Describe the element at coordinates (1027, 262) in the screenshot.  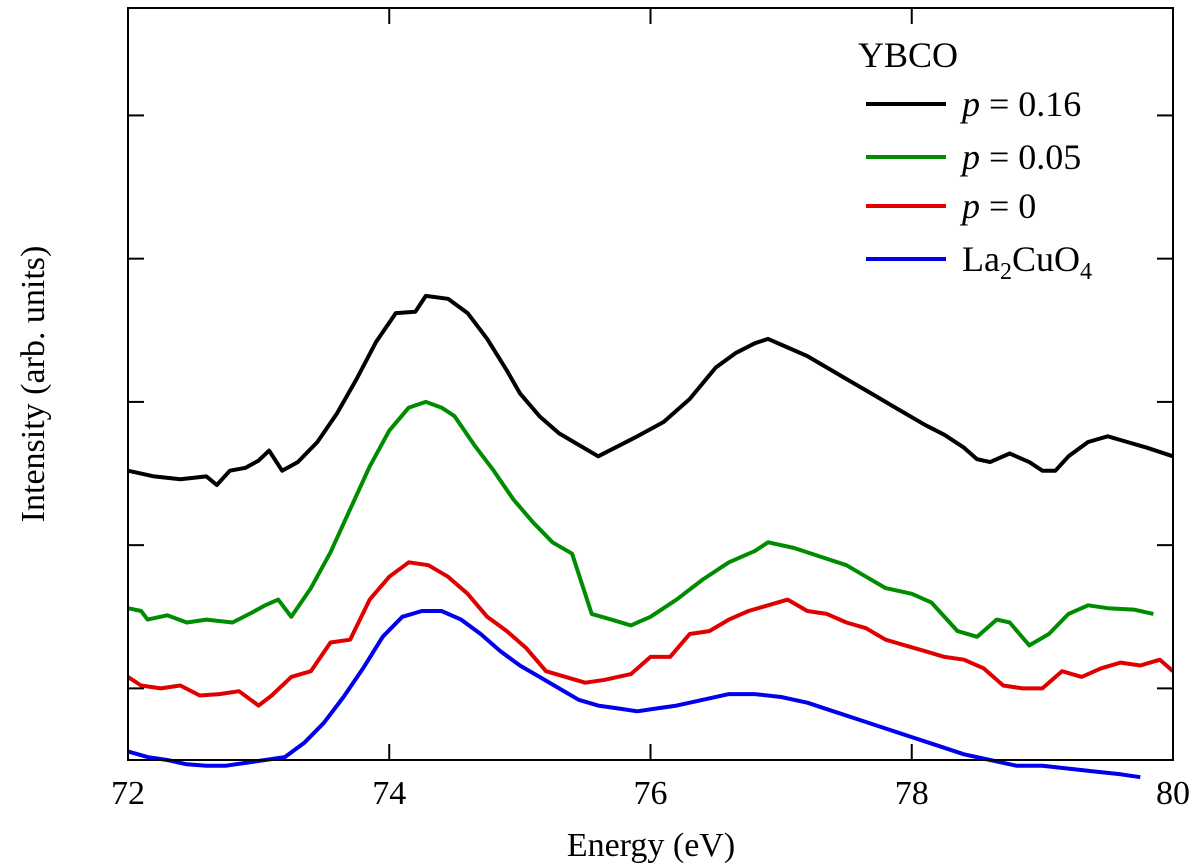
I see `legend-label-la2cuo4: La2CuO4` at that location.